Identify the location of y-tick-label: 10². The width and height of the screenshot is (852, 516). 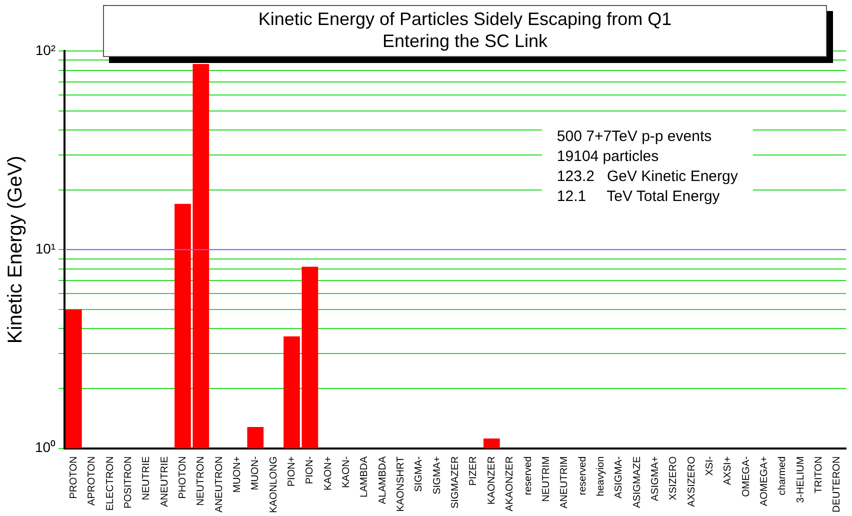
(45, 50).